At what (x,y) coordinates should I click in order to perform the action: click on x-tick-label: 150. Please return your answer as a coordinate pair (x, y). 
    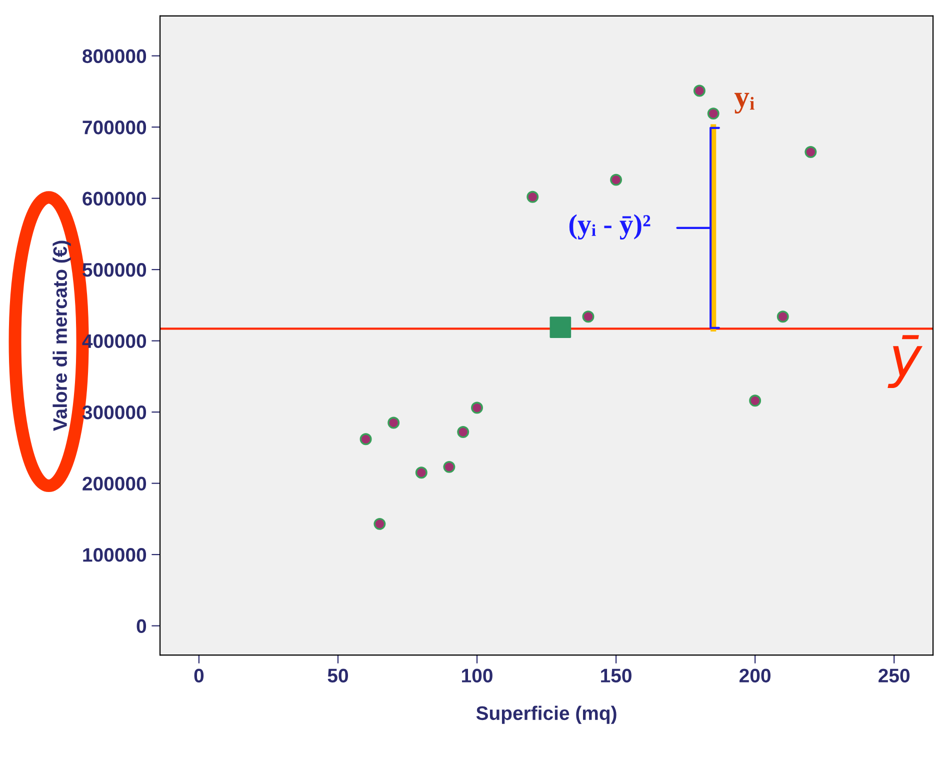
    Looking at the image, I should click on (616, 675).